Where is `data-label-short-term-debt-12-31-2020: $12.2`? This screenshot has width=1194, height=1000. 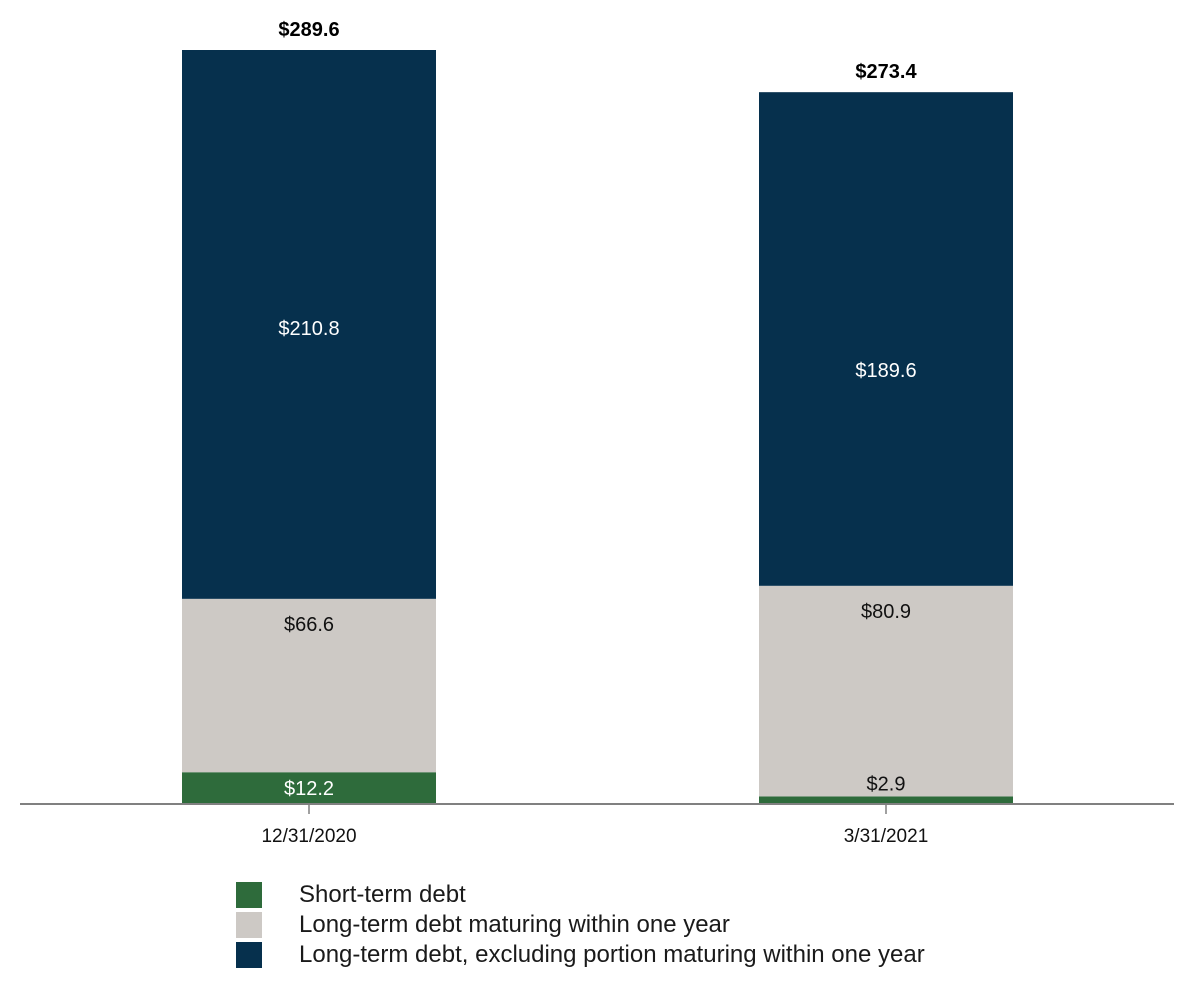
data-label-short-term-debt-12-31-2020: $12.2 is located at coordinates (309, 789).